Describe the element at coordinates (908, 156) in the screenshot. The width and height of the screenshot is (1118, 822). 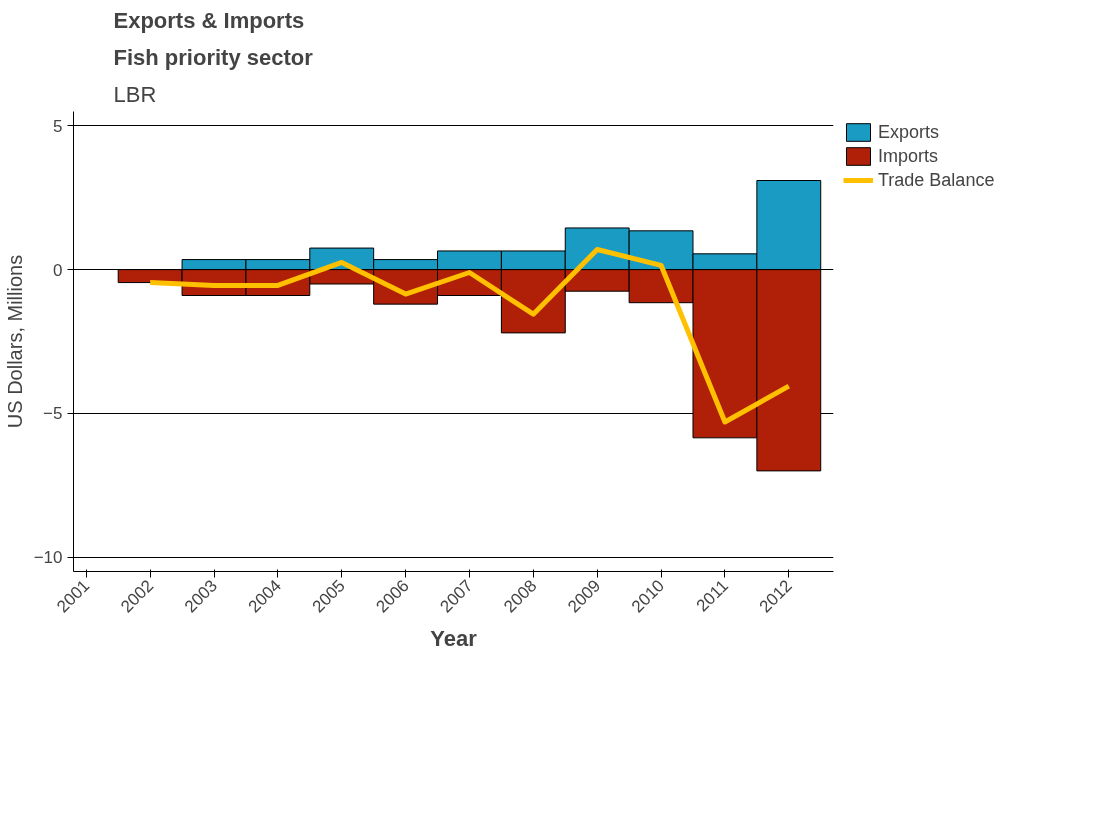
I see `legend-label: Imports` at that location.